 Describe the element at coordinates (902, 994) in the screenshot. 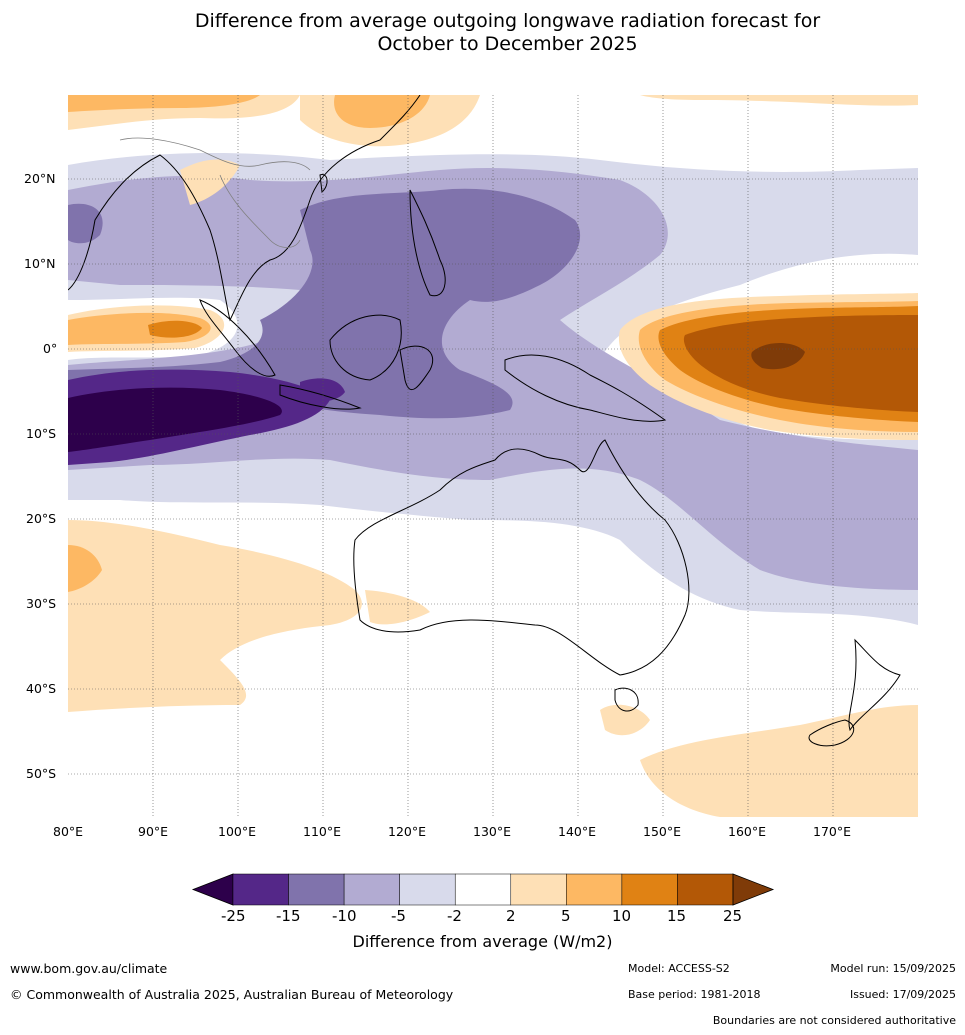

I see `footer-issued: Issued: 17/09/2025` at that location.